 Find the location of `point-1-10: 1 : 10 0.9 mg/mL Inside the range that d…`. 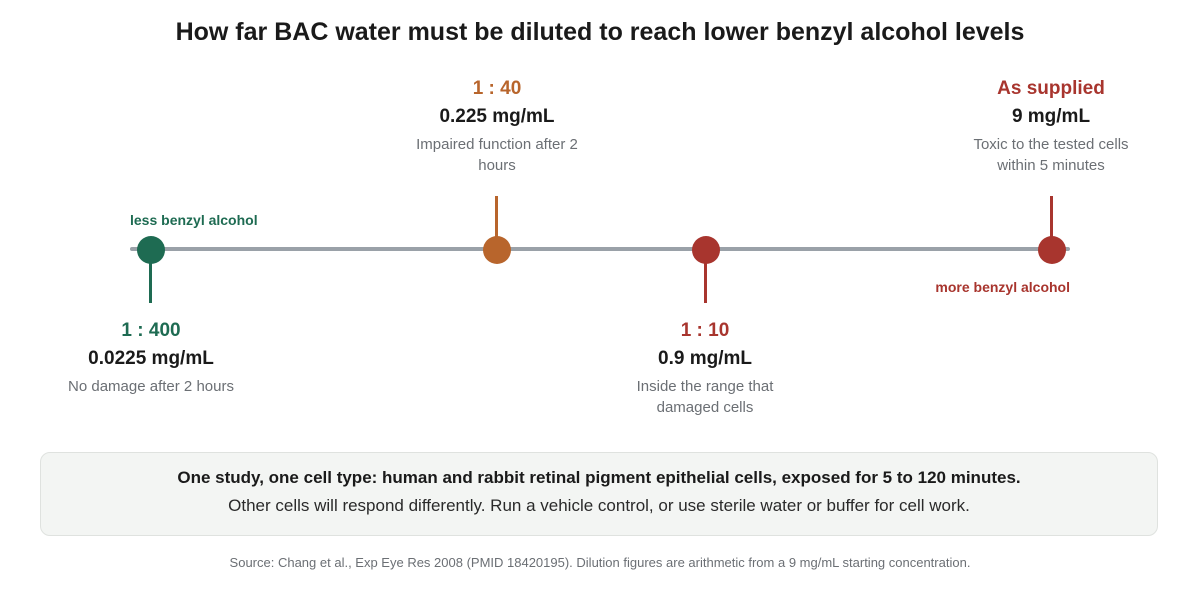

point-1-10: 1 : 10 0.9 mg/mL Inside the range that d… is located at coordinates (705, 369).